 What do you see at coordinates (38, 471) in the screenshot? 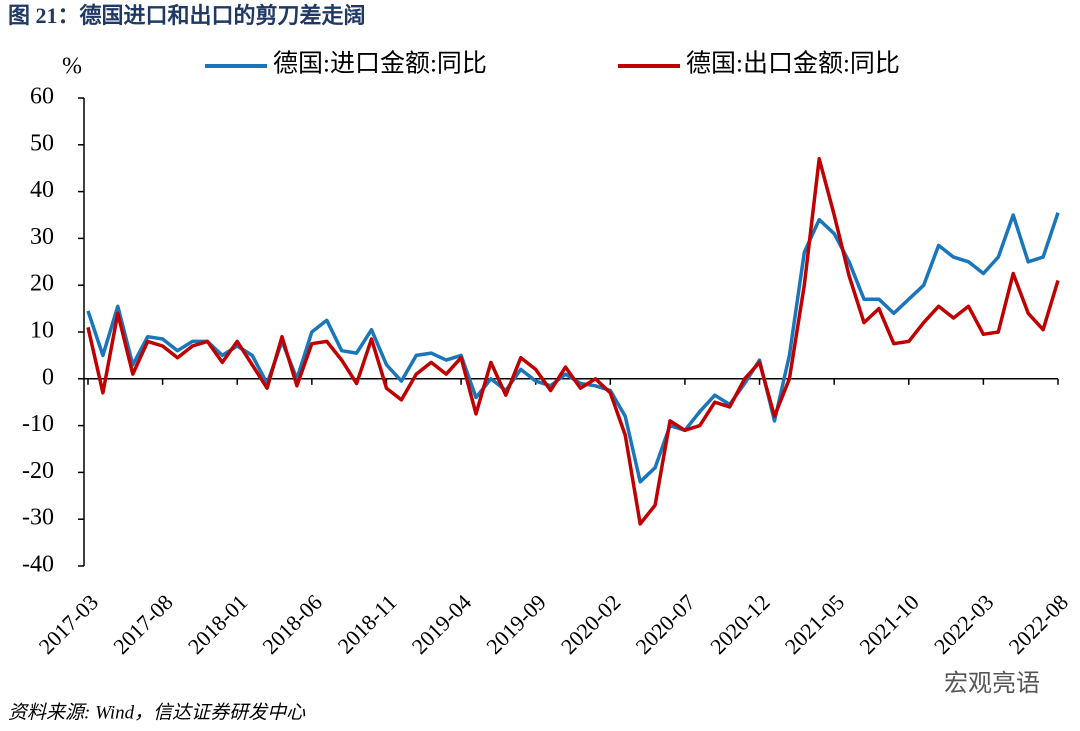
I see `y-tick-label: -20` at bounding box center [38, 471].